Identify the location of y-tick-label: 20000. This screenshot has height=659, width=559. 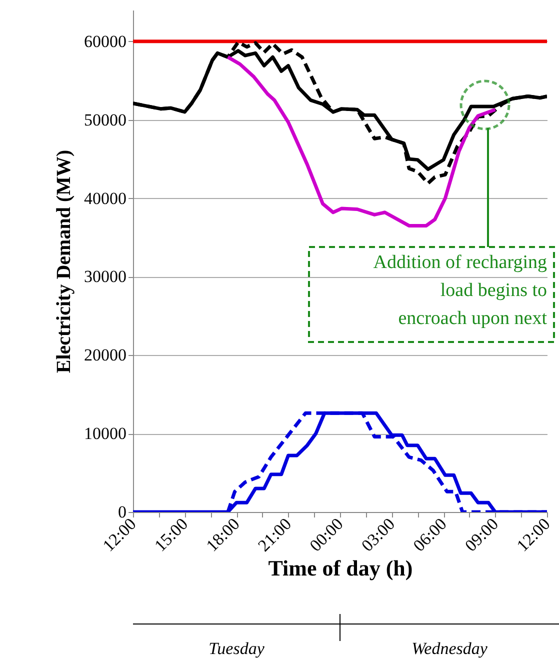
(105, 355).